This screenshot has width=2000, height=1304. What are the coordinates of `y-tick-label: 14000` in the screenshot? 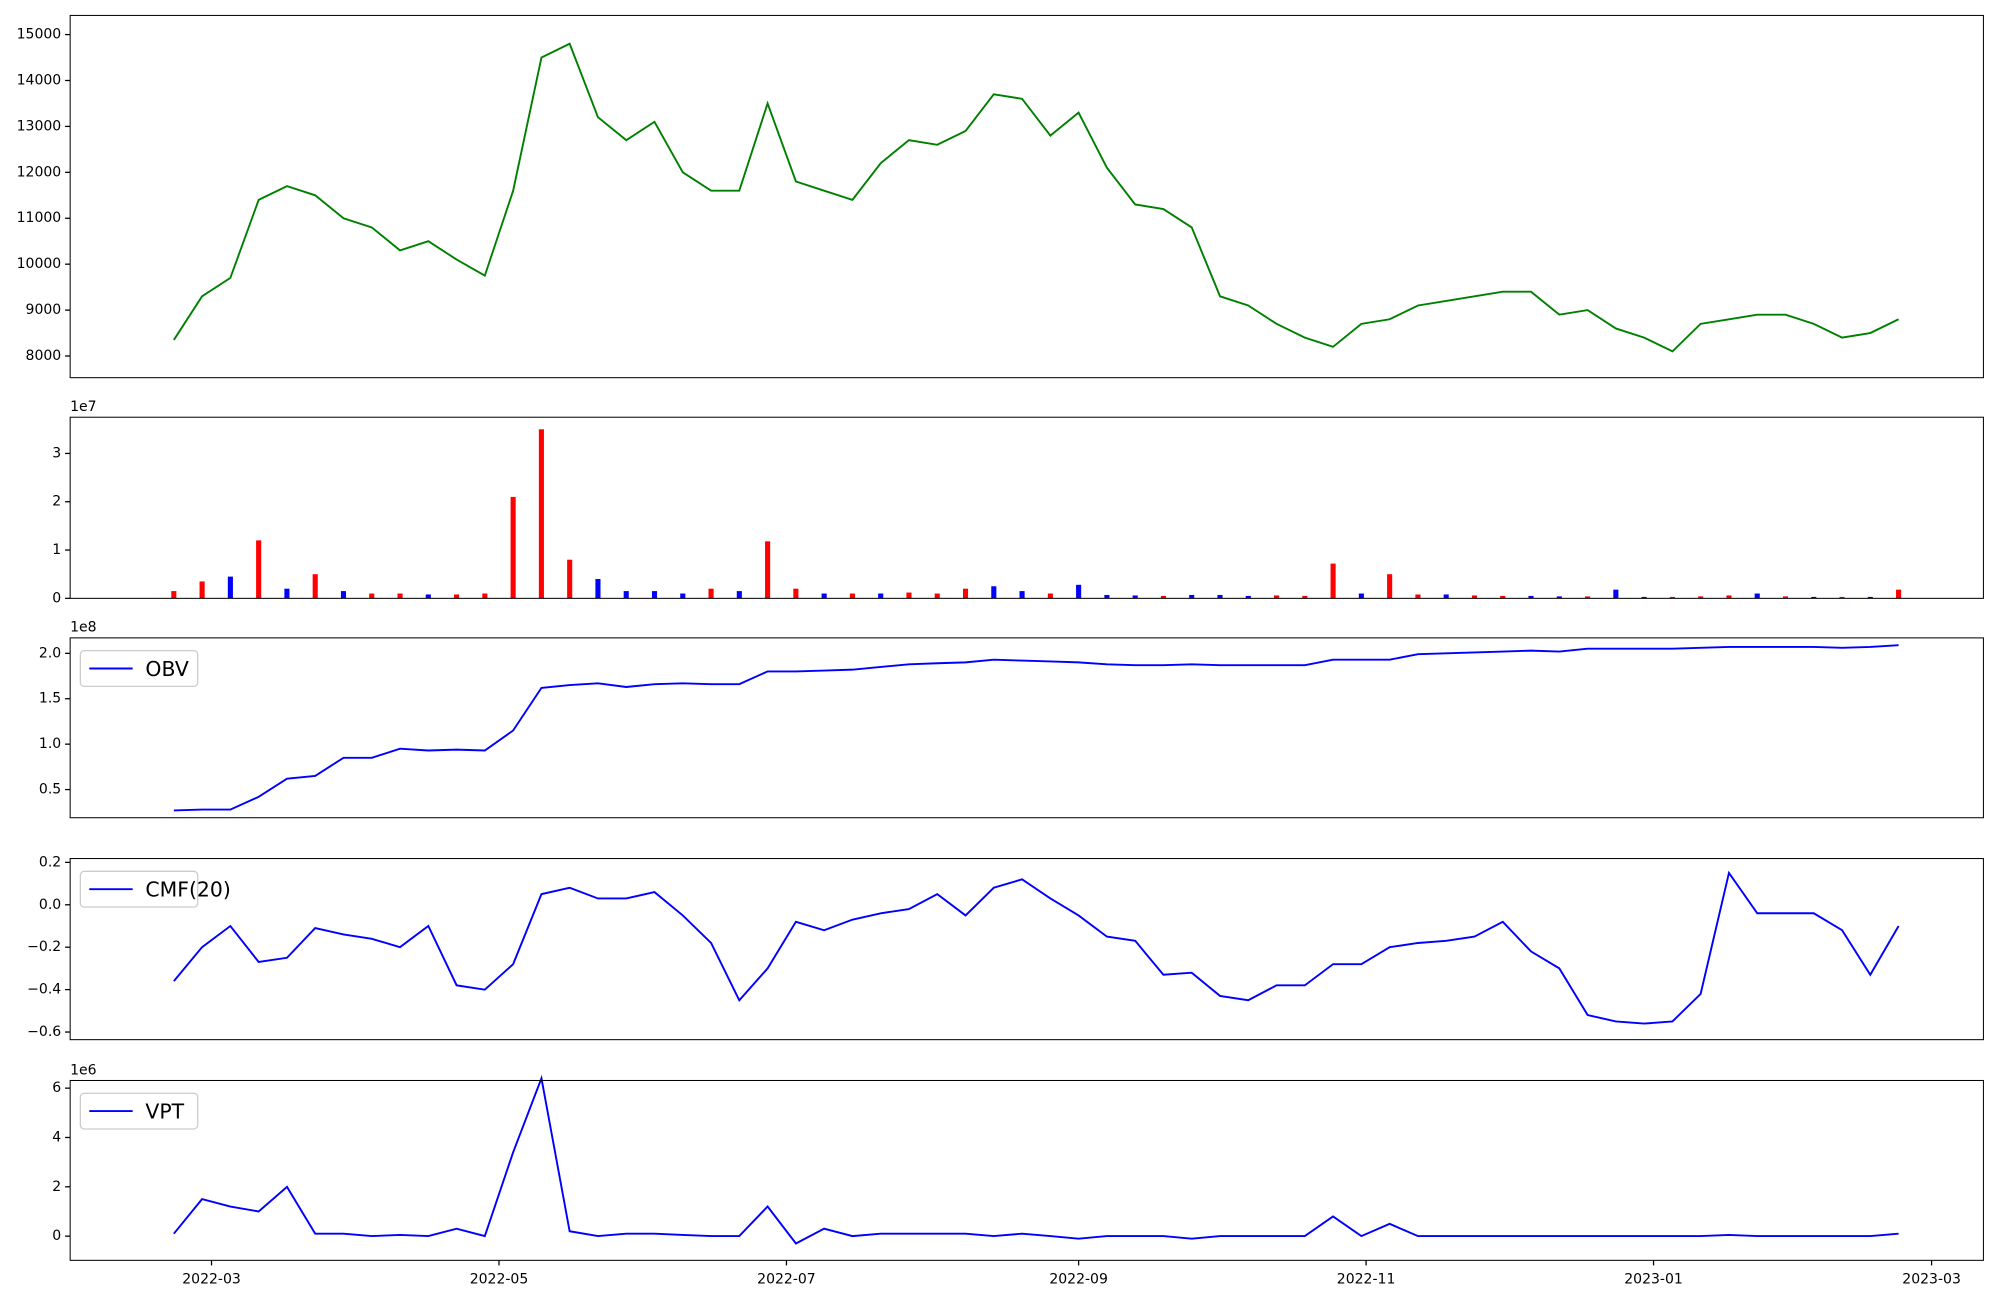 It's located at (39, 80).